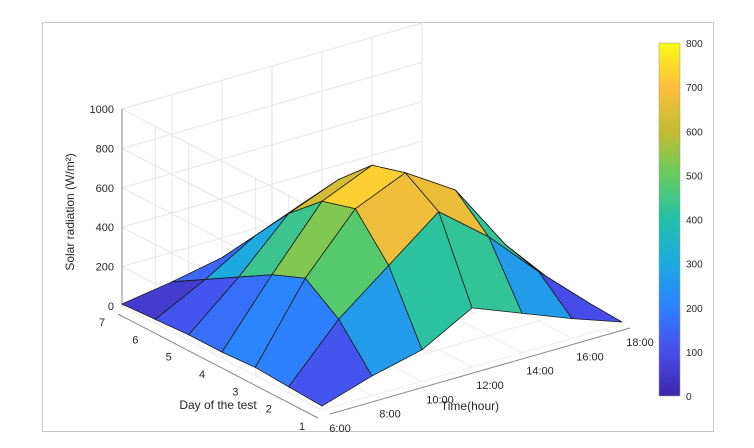  Describe the element at coordinates (135, 340) in the screenshot. I see `day-tick-label: 6` at that location.